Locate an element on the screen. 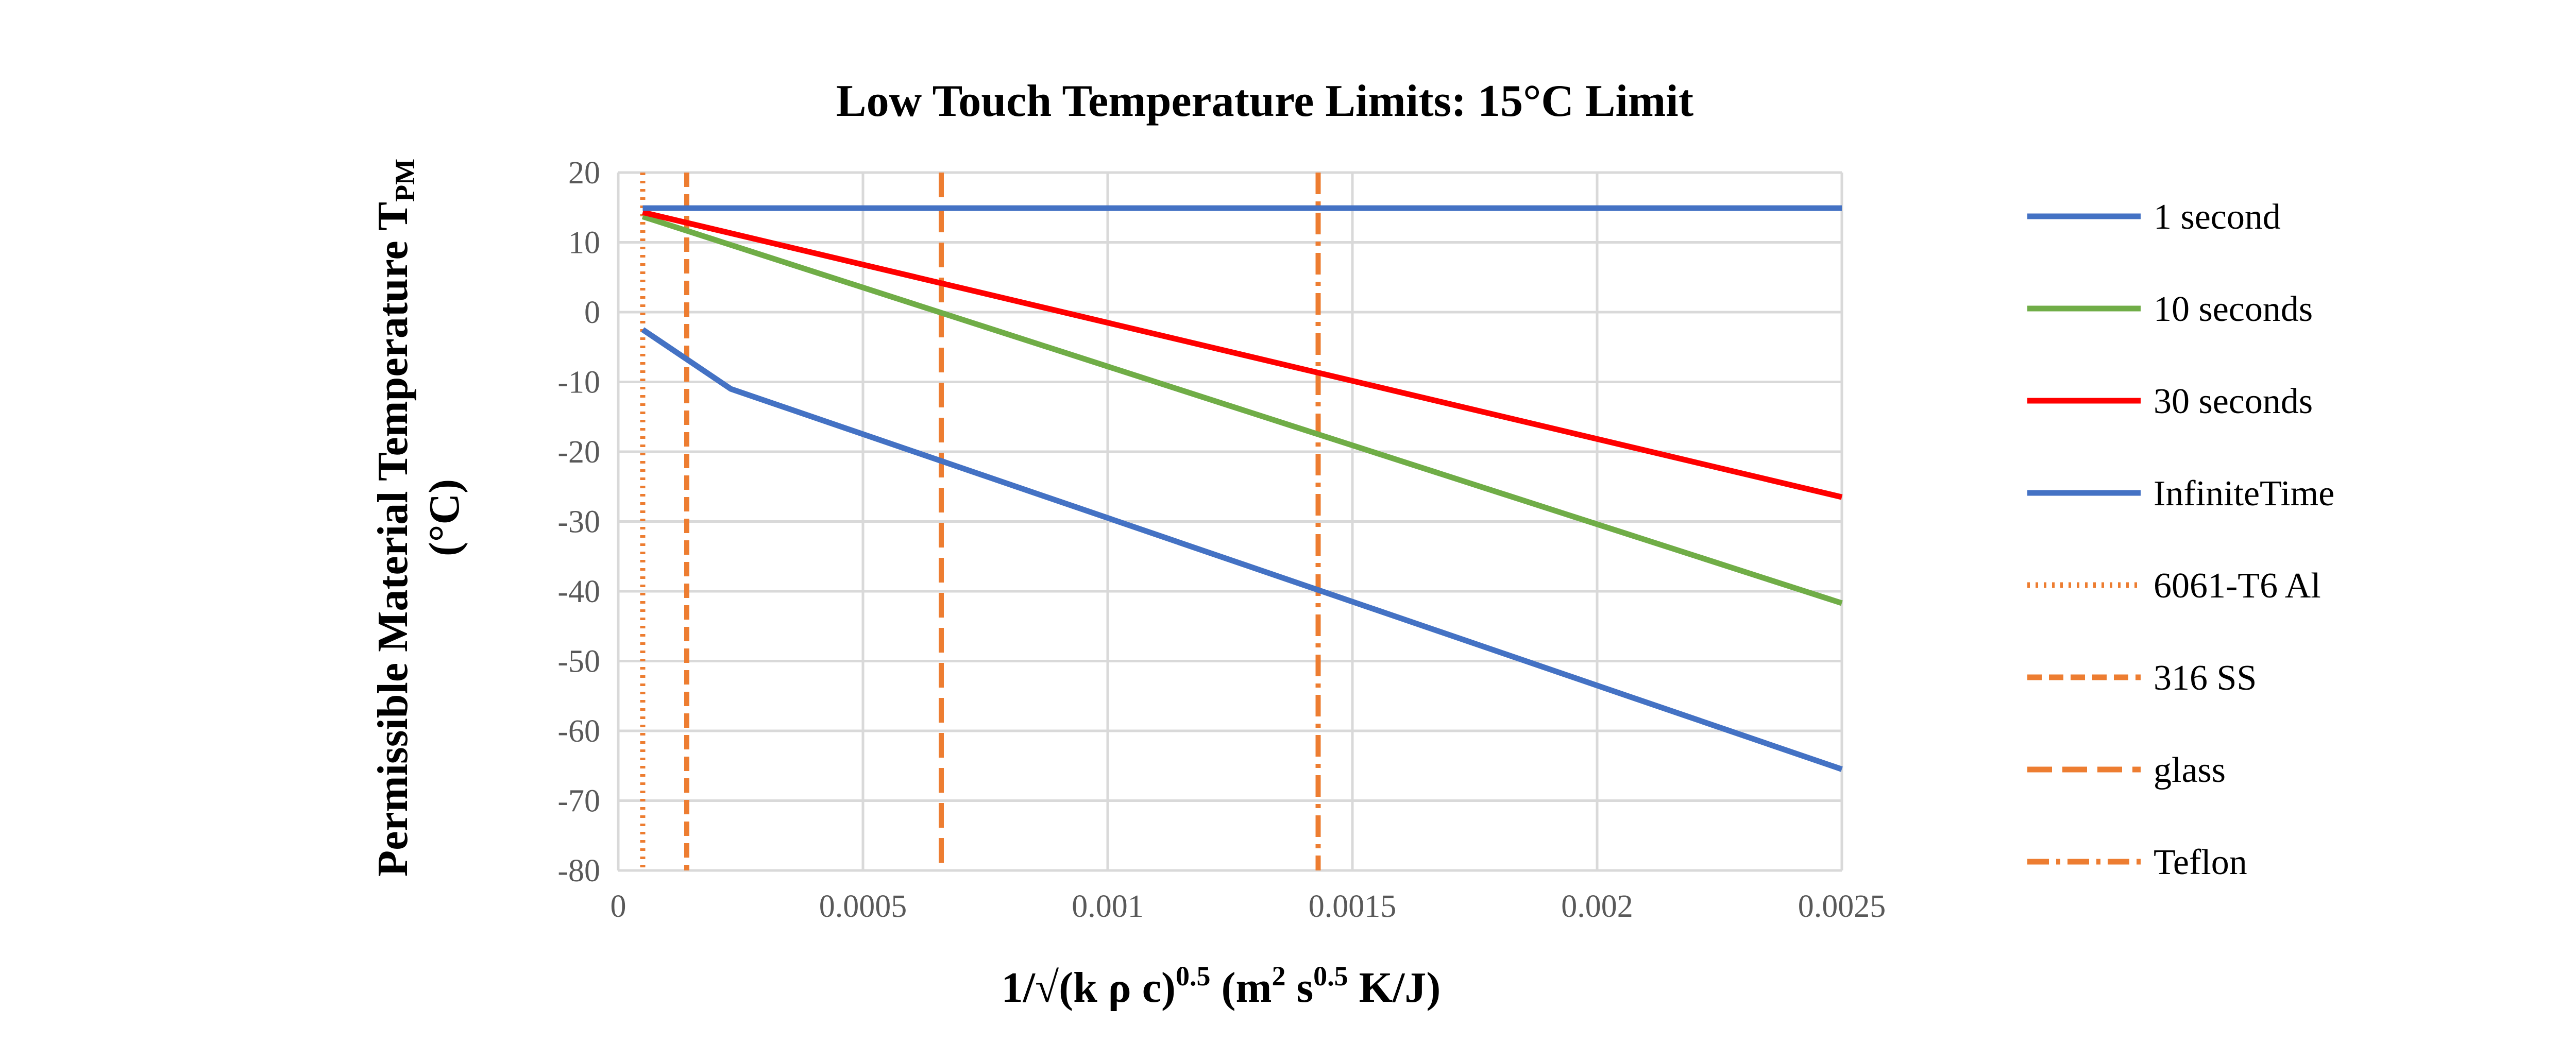 The width and height of the screenshot is (2576, 1043). x-axis-title-units-exp1: 2 is located at coordinates (1278, 976).